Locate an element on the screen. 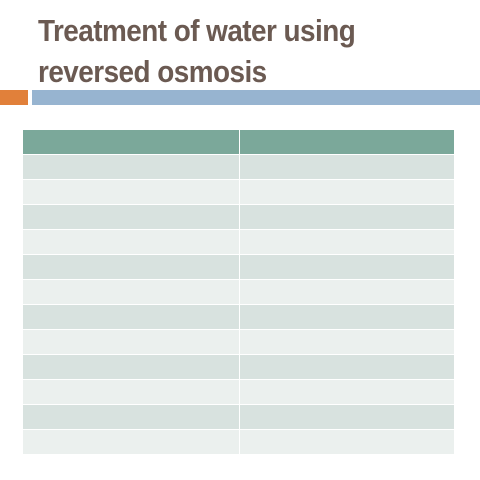 The height and width of the screenshot is (480, 480). slide-title-line-1: Treatment of water using is located at coordinates (197, 30).